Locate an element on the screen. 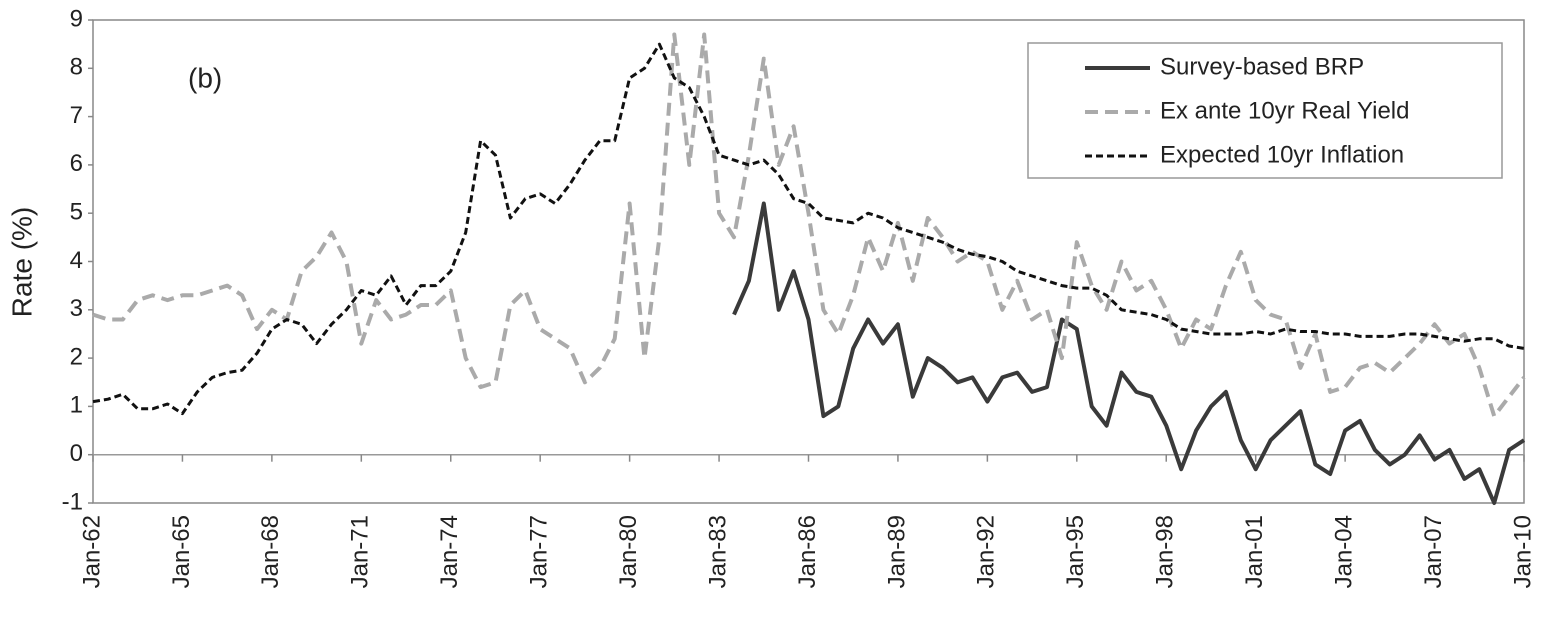 The image size is (1541, 632). x-tick-label: Jan-74 is located at coordinates (449, 551).